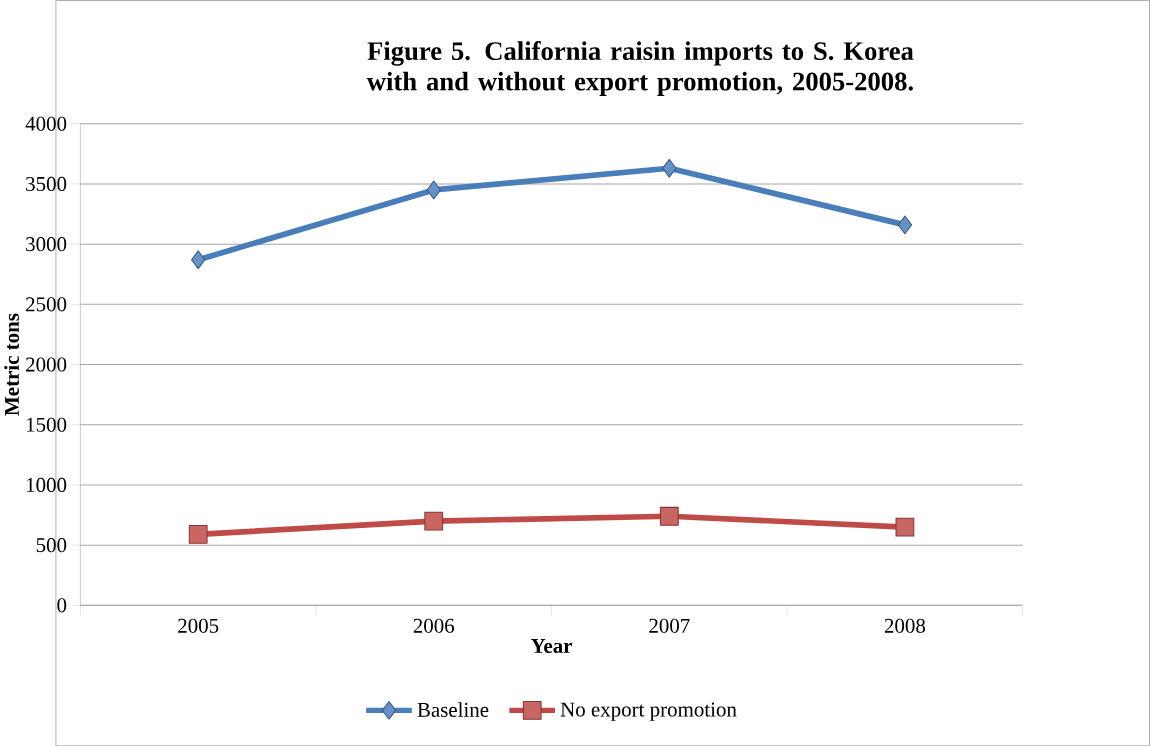  I want to click on y-tick-label: 3000, so click(46, 244).